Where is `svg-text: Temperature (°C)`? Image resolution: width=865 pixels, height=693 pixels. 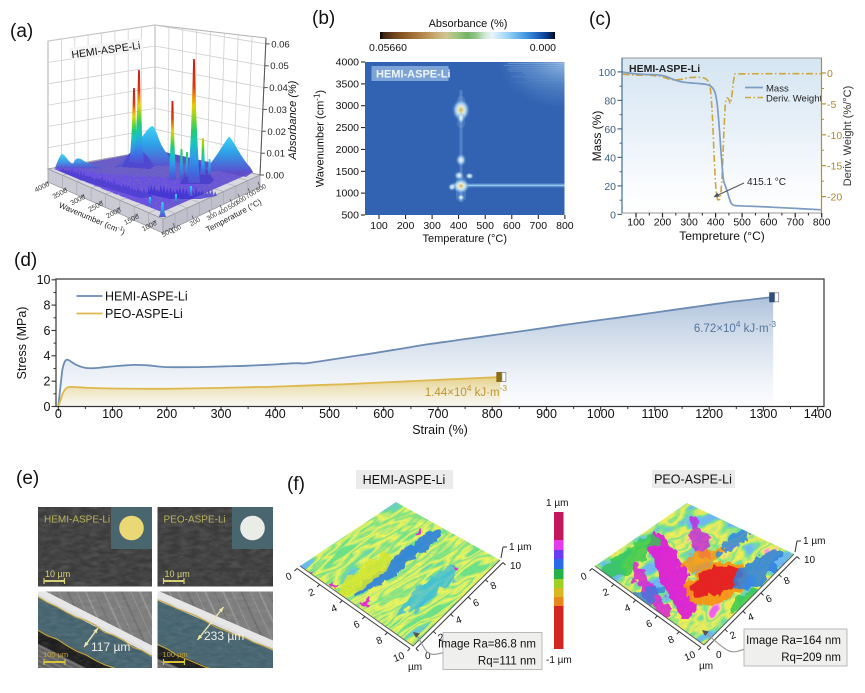 svg-text: Temperature (°C) is located at coordinates (465, 239).